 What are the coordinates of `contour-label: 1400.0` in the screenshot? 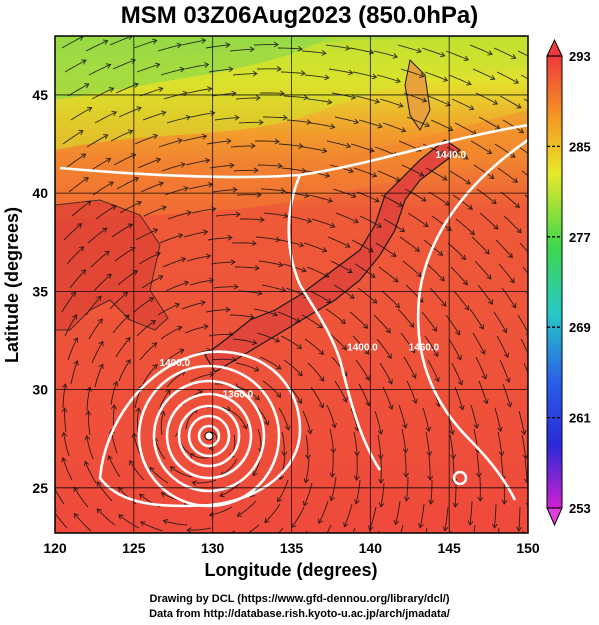 It's located at (362, 347).